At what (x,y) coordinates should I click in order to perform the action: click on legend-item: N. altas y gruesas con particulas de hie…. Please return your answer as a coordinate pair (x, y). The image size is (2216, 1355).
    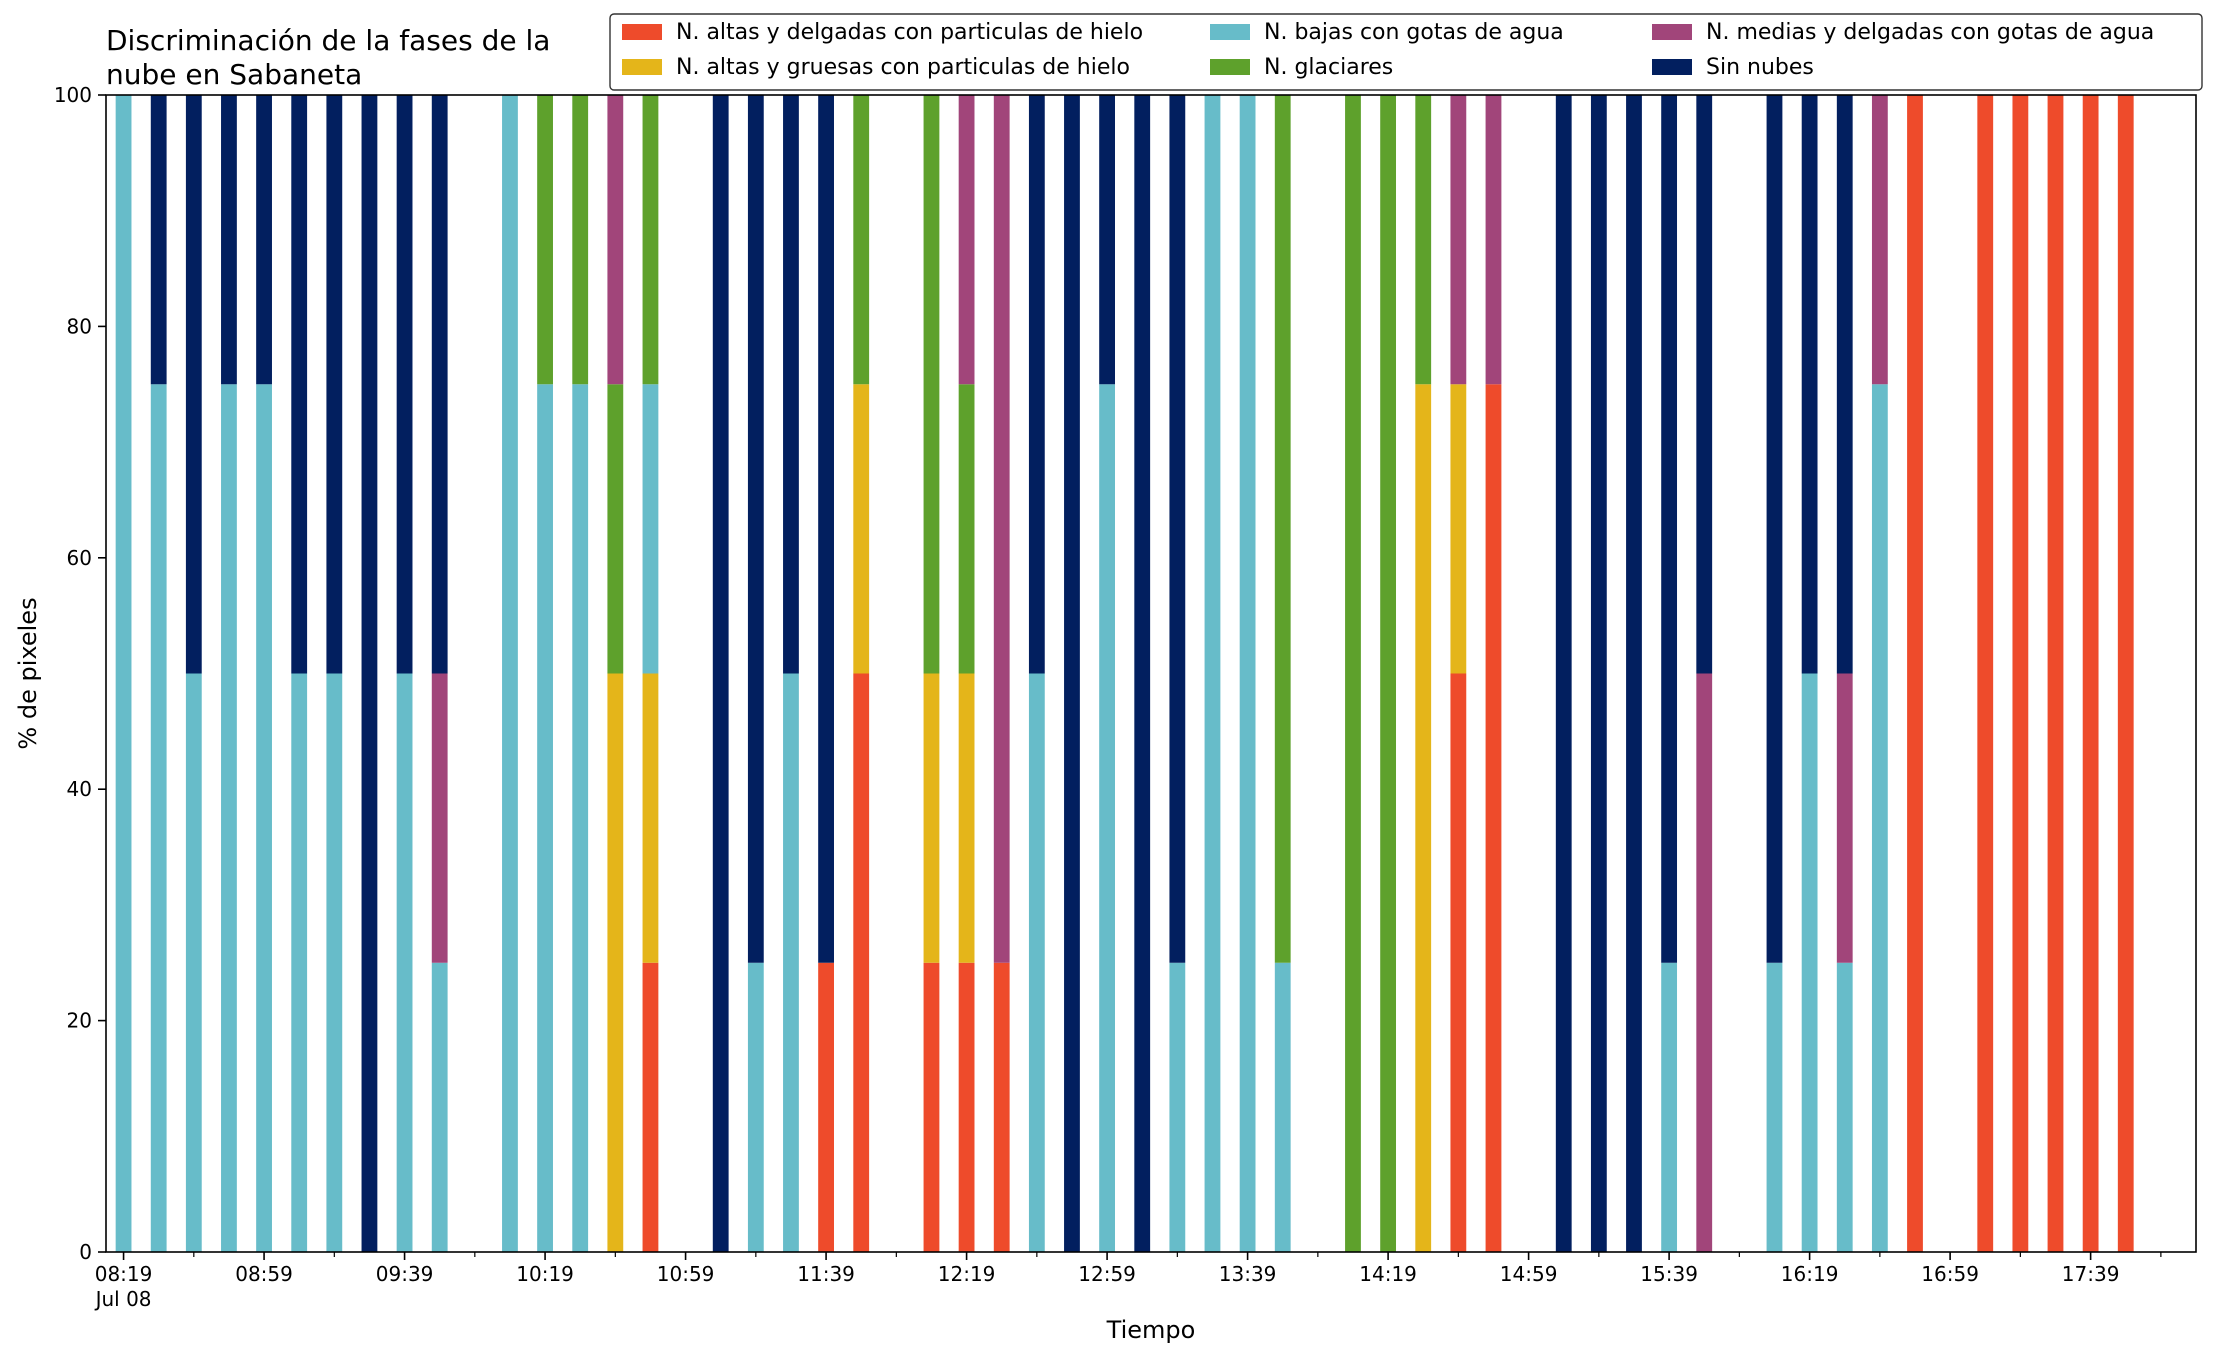
    Looking at the image, I should click on (876, 67).